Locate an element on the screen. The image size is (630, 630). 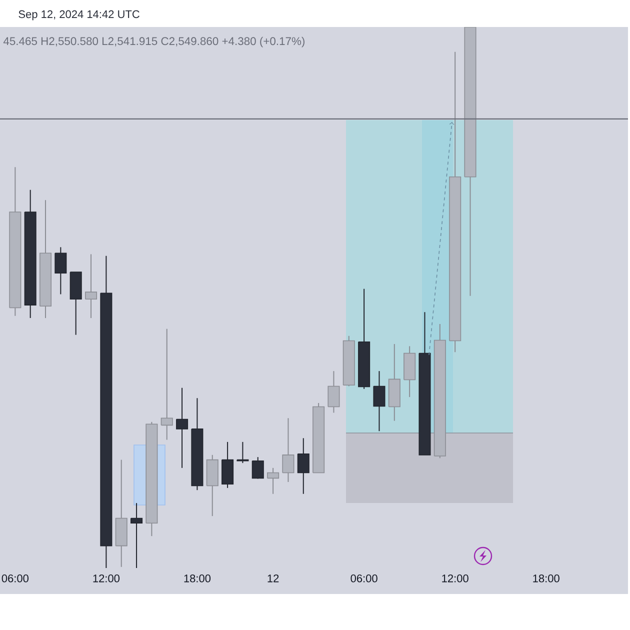
chart-title: Sep 12, 2024 14:42 UTC is located at coordinates (79, 15).